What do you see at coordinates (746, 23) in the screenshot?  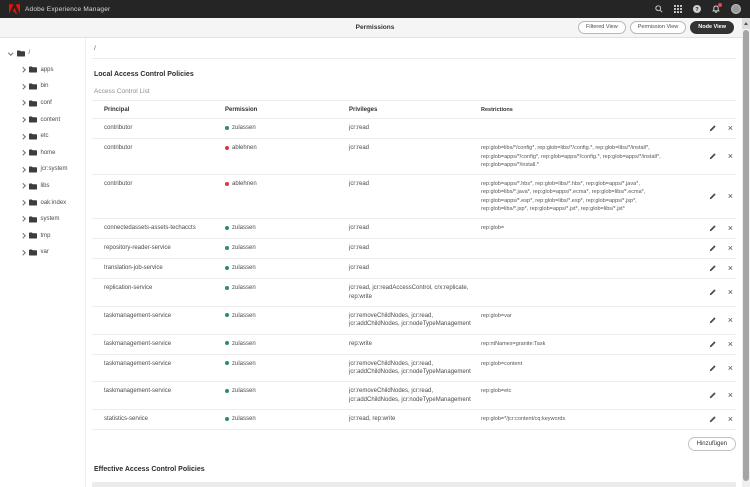 I see `scrollbar-up-arrow` at bounding box center [746, 23].